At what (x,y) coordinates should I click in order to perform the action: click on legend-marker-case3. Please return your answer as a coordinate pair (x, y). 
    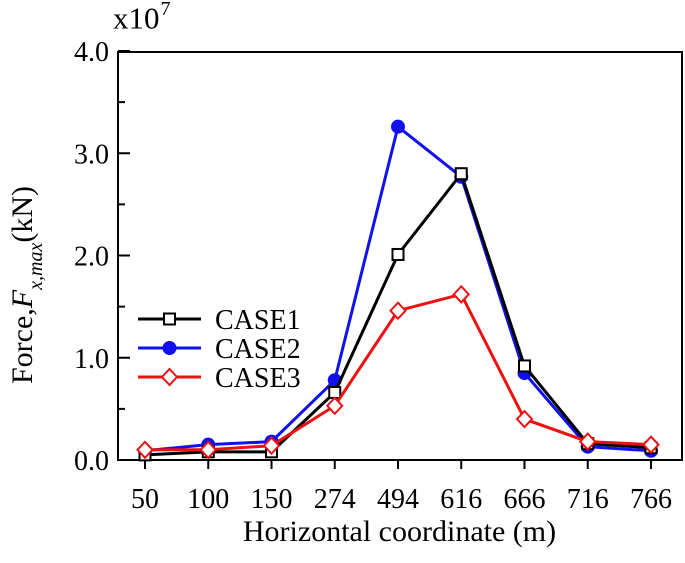
    Looking at the image, I should click on (169, 377).